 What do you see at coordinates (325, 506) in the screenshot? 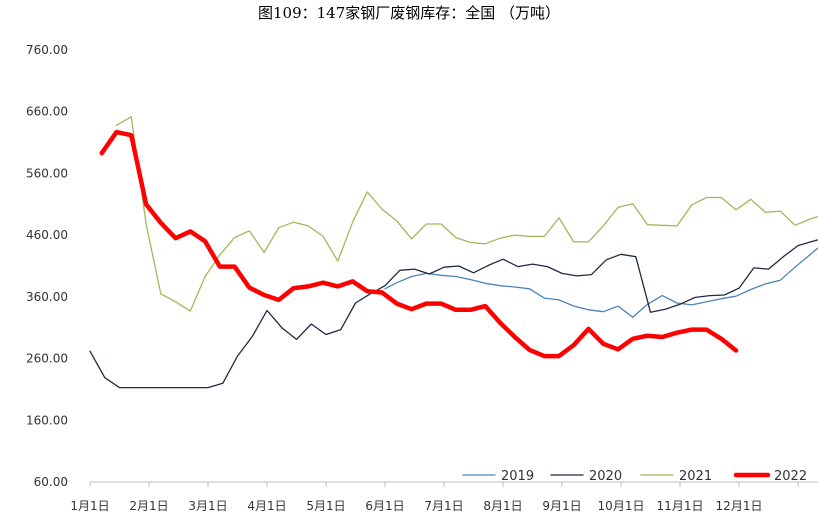
I see `x-tick-label: 5月1日` at bounding box center [325, 506].